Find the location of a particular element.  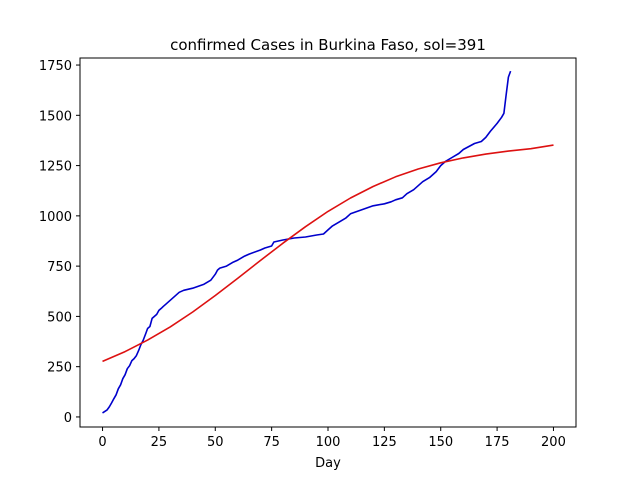

y-tick-label: 250 is located at coordinates (59, 368).